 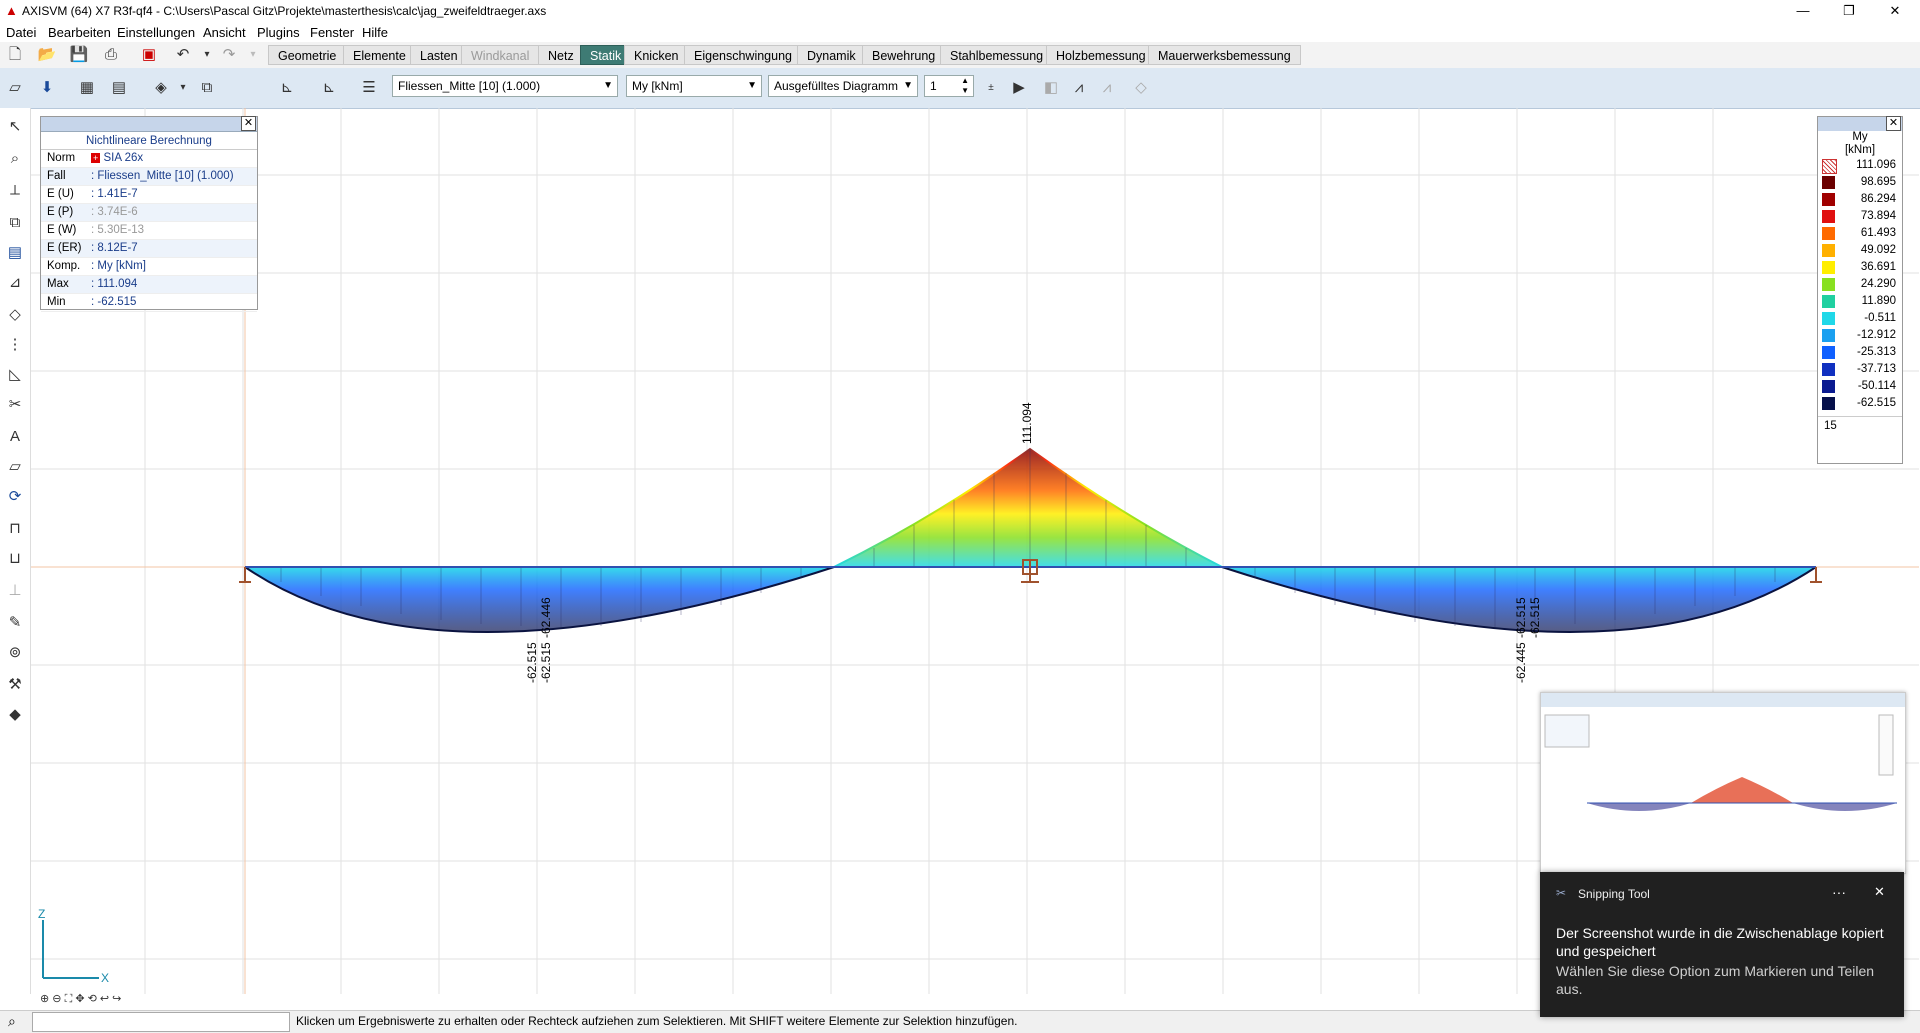 What do you see at coordinates (1860, 335) in the screenshot?
I see `legend-row: -12.912` at bounding box center [1860, 335].